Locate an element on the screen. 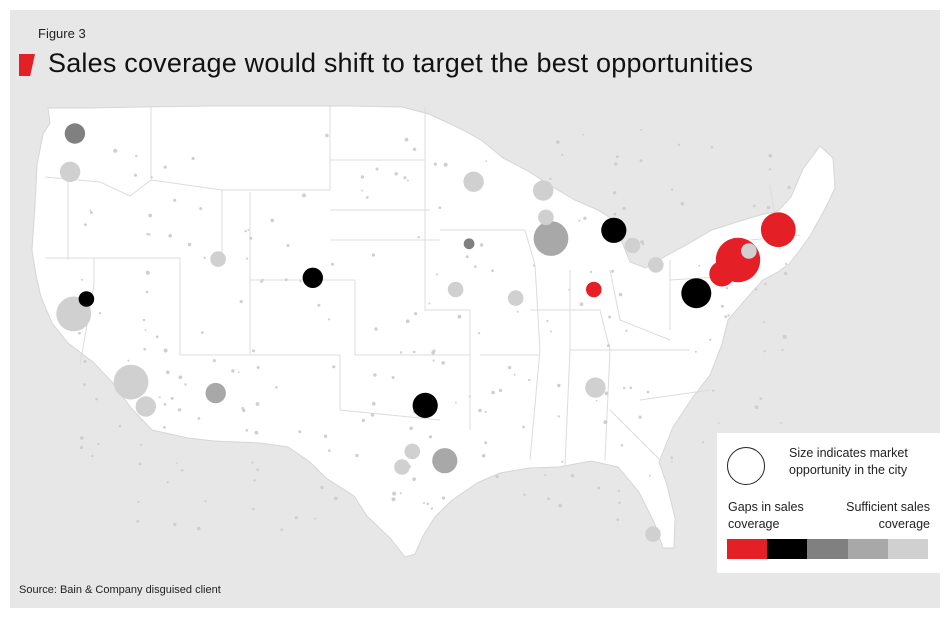 This screenshot has width=950, height=619. legend-color-scale is located at coordinates (828, 549).